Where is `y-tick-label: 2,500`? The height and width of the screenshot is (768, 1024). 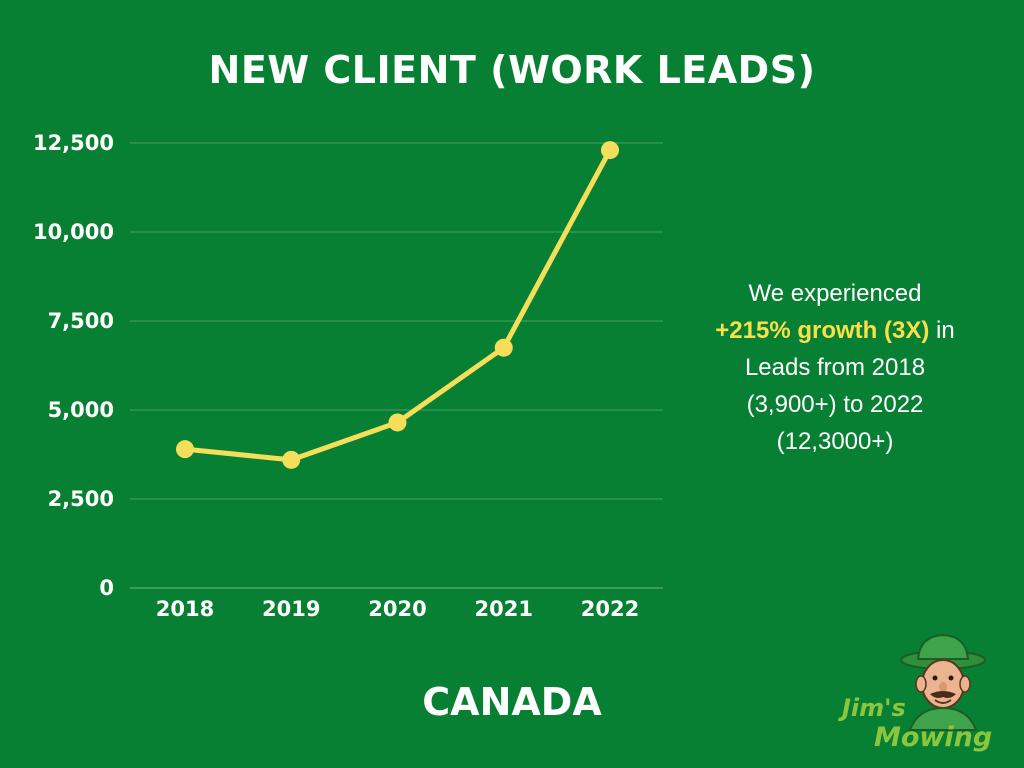
y-tick-label: 2,500 is located at coordinates (81, 499).